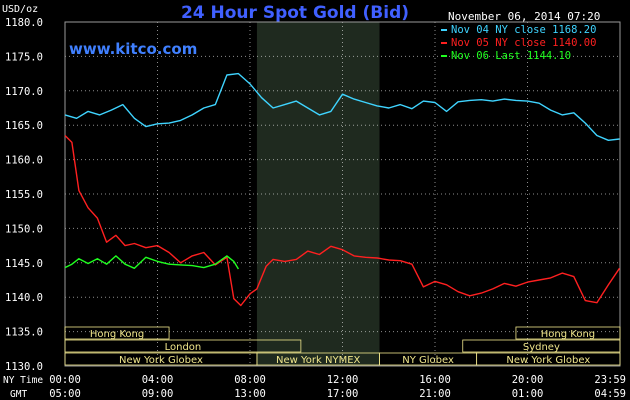 This screenshot has width=630, height=400. I want to click on y-tick-label: 1165.0, so click(24, 126).